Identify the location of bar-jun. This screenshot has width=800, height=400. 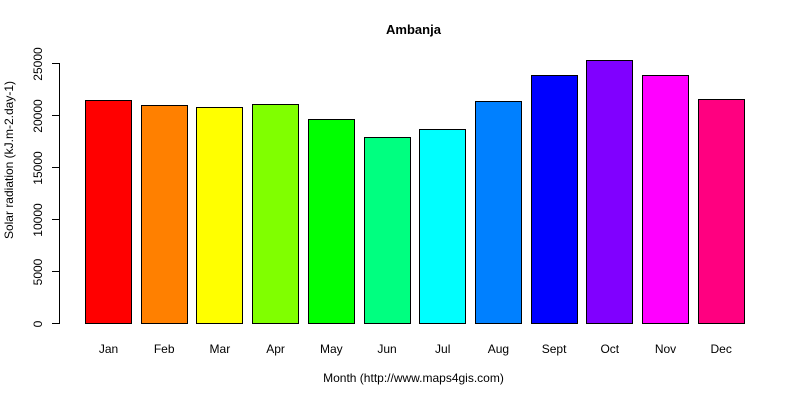
(387, 230).